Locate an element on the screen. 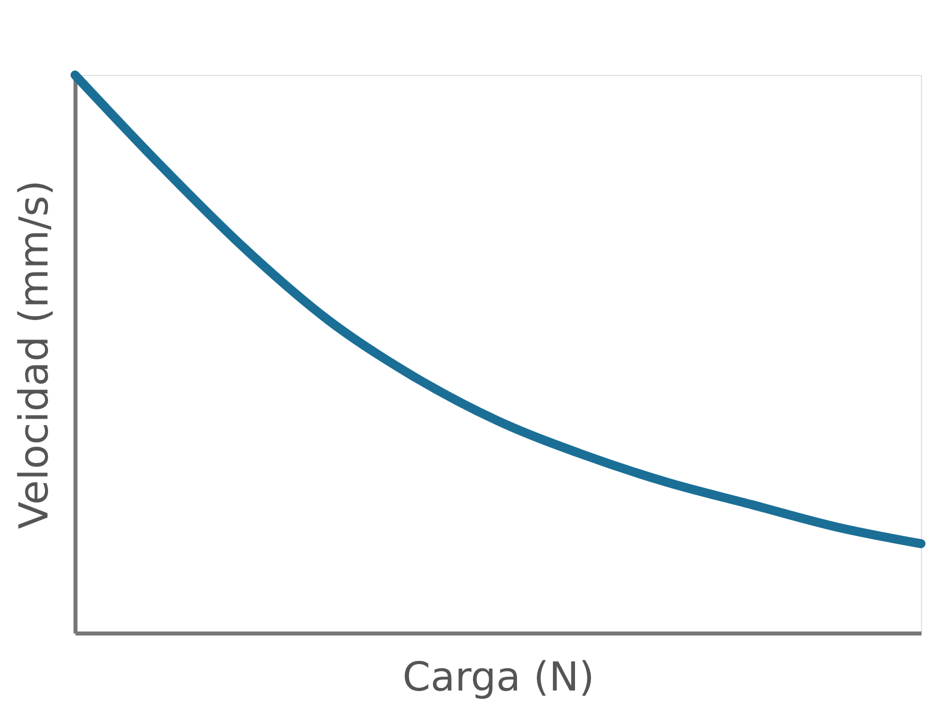 The height and width of the screenshot is (718, 934). x-axis-title: Carga (N) is located at coordinates (498, 677).